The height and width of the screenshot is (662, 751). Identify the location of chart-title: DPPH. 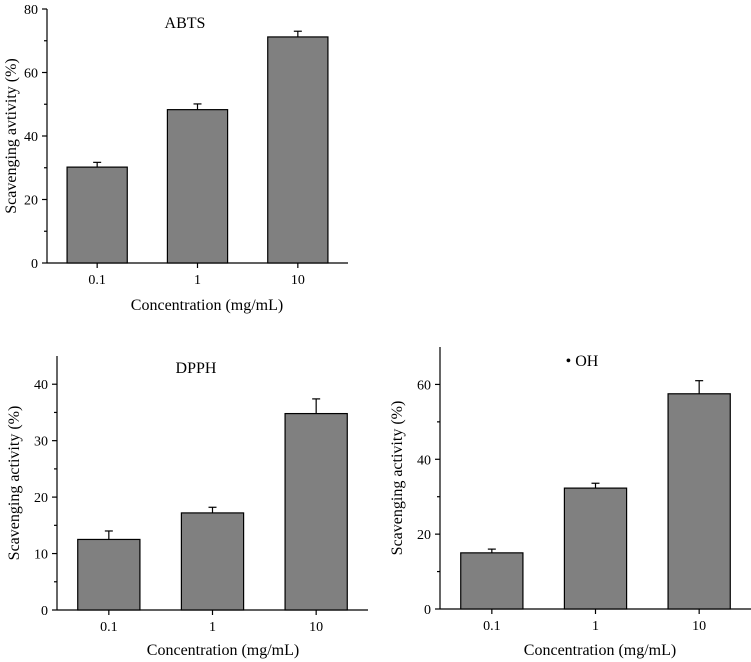
(196, 368).